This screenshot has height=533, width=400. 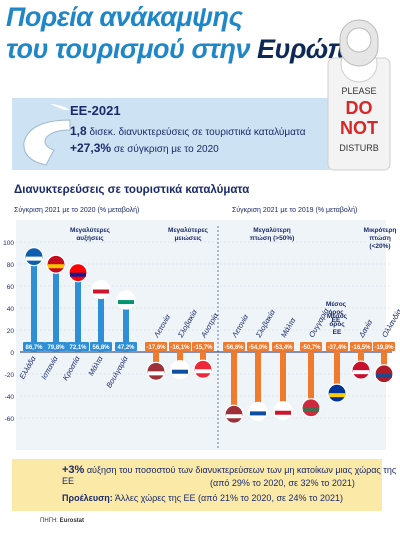 What do you see at coordinates (87, 498) in the screenshot?
I see `bottom-line3-label: Προέλευση:` at bounding box center [87, 498].